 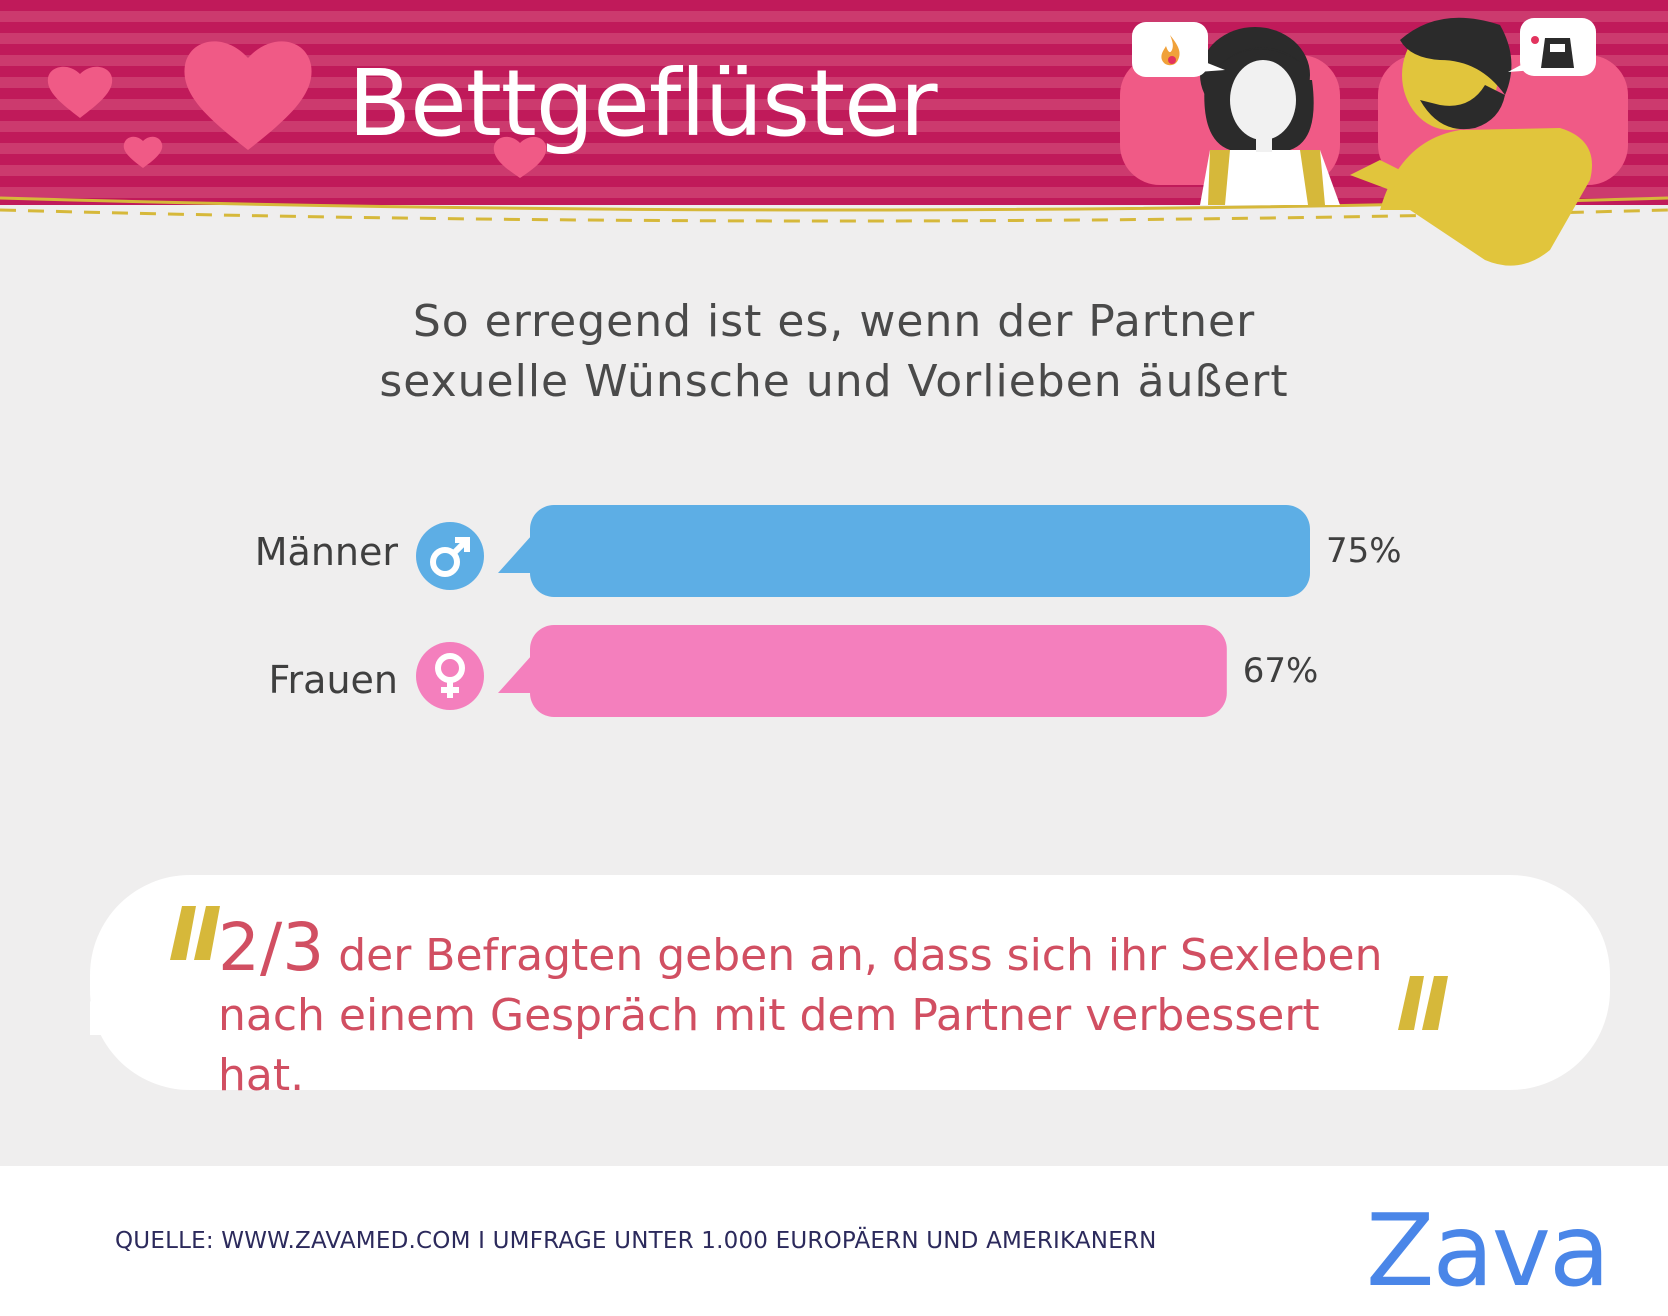 What do you see at coordinates (271, 947) in the screenshot?
I see `quote-highlight: 2/3` at bounding box center [271, 947].